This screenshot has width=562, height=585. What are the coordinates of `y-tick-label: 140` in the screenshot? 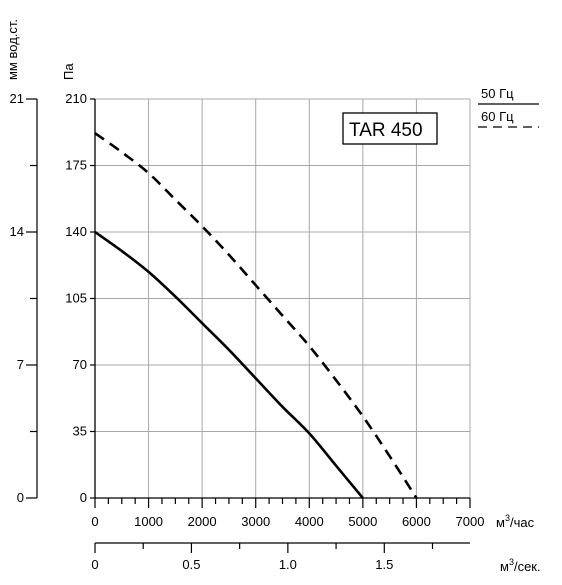 It's located at (76, 231).